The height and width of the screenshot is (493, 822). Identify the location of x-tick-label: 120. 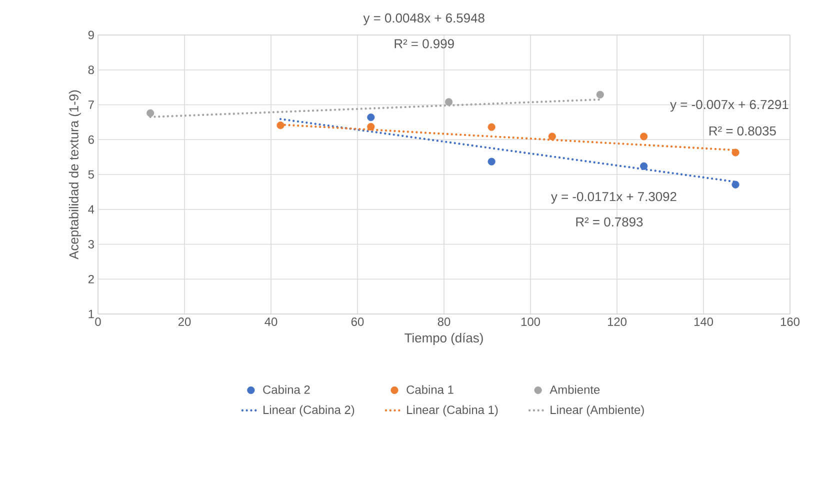
(617, 322).